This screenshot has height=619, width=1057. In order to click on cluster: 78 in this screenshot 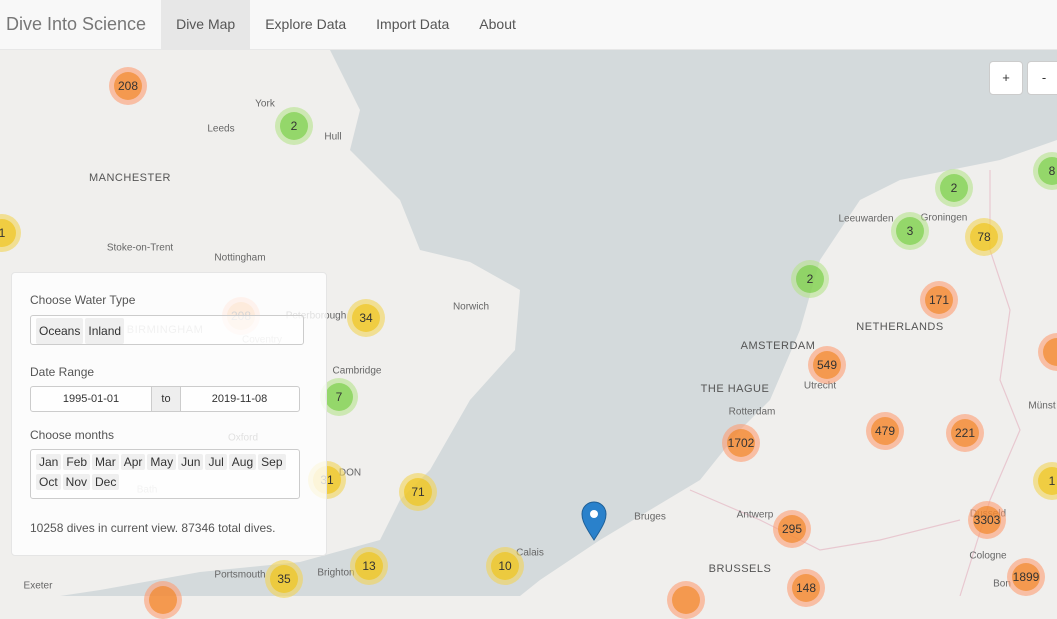, I will do `click(984, 237)`.